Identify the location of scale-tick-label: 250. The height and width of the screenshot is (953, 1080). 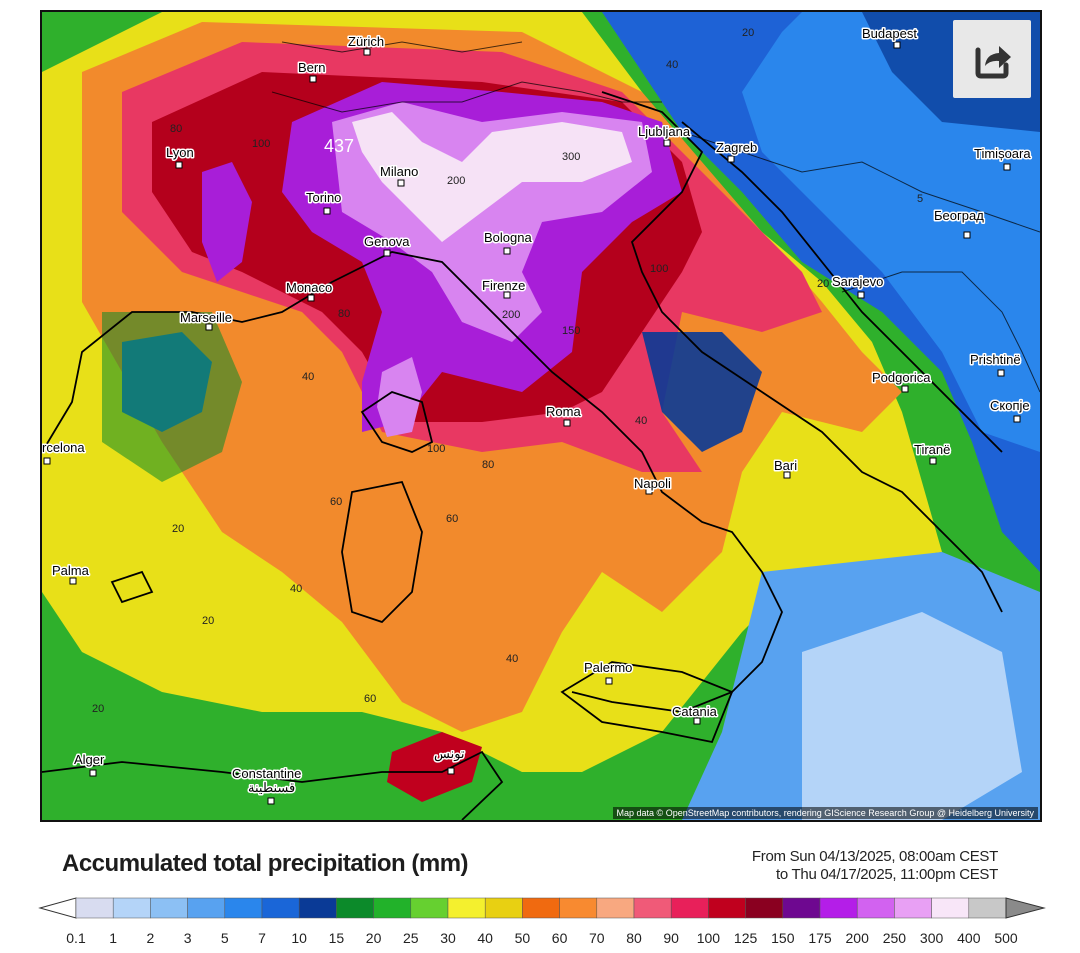
(894, 938).